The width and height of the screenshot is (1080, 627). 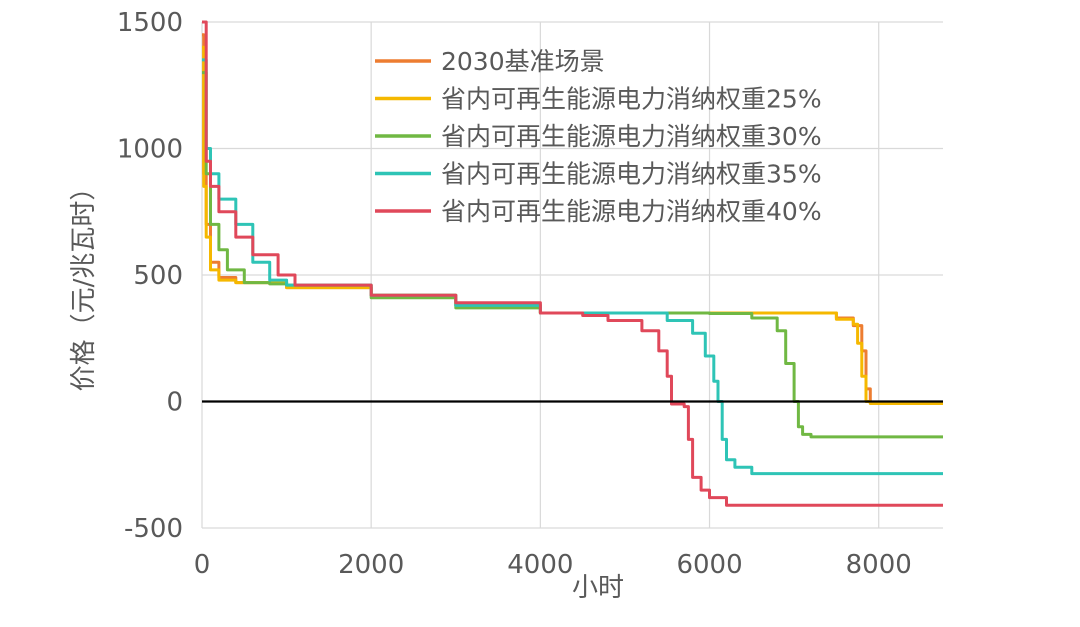 What do you see at coordinates (631, 136) in the screenshot?
I see `legend-label-3: 省内可再生能源电力消纳权重30%` at bounding box center [631, 136].